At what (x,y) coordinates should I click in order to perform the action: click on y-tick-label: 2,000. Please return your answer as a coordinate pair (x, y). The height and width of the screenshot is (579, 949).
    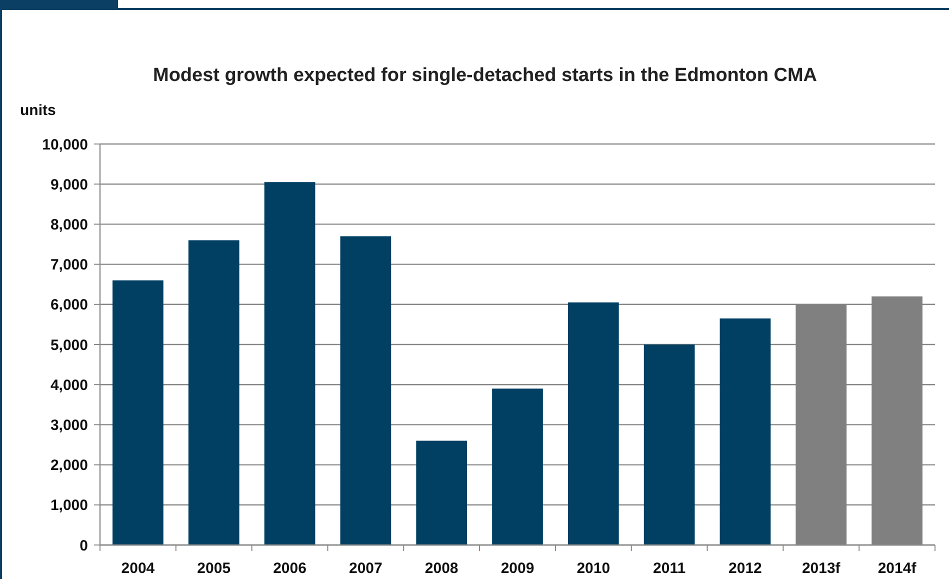
    Looking at the image, I should click on (69, 465).